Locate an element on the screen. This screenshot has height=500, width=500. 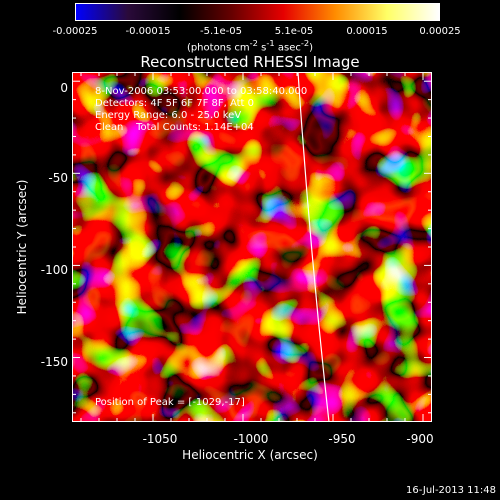
y-tick-label: 0 is located at coordinates (64, 88).